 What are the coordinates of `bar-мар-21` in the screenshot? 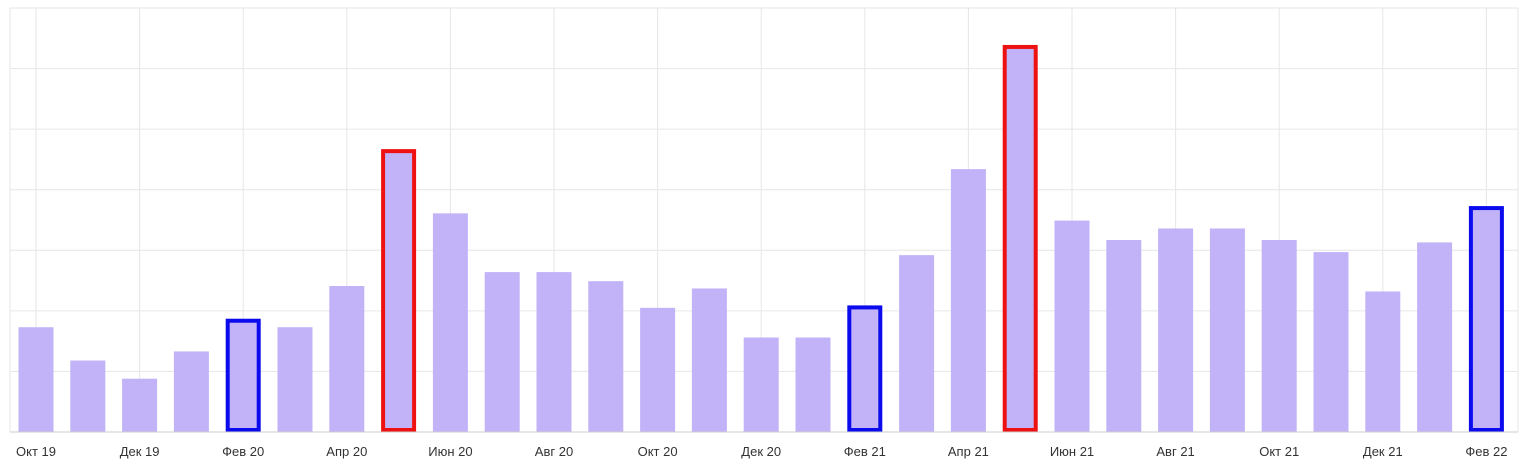 It's located at (917, 343).